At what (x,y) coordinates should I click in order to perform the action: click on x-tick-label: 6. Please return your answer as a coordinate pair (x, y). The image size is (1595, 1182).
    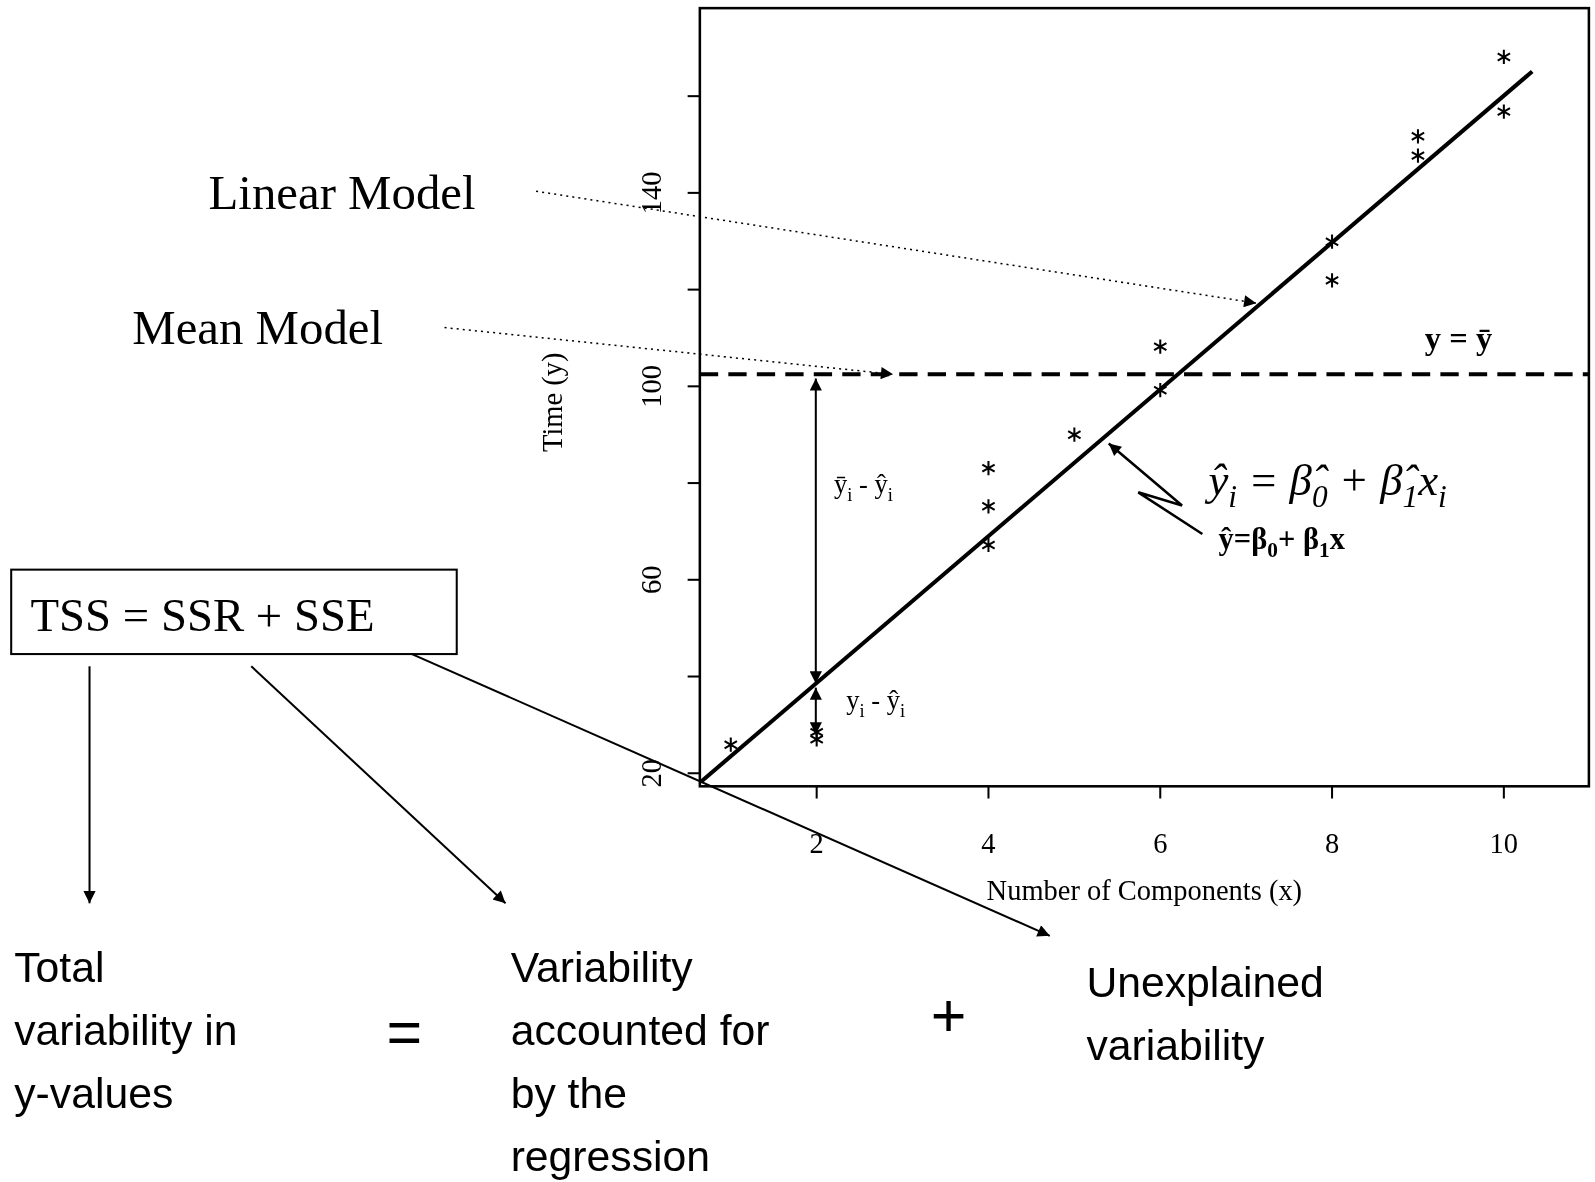
    Looking at the image, I should click on (1160, 844).